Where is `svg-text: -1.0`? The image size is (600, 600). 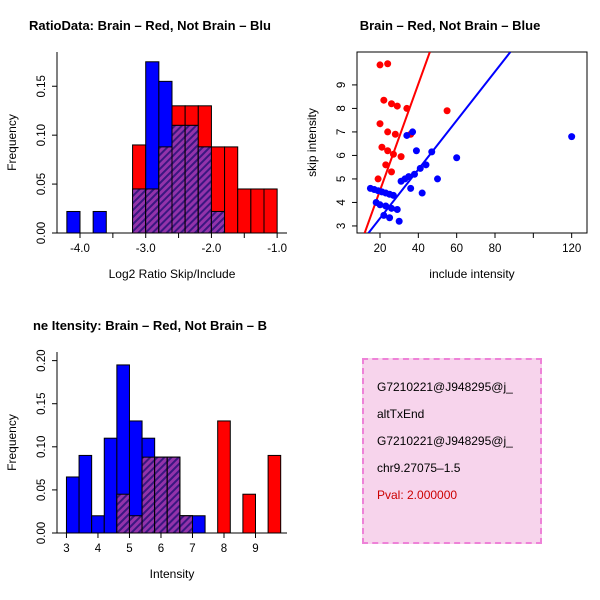
svg-text: -1.0 is located at coordinates (277, 249).